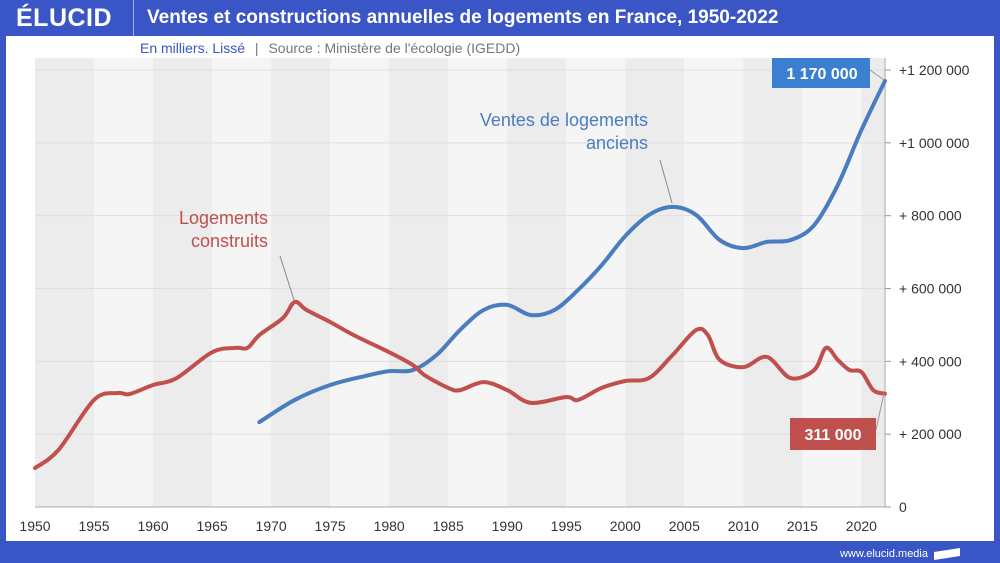 The width and height of the screenshot is (1000, 563). Describe the element at coordinates (34, 526) in the screenshot. I see `x-tick-label: 1950` at that location.